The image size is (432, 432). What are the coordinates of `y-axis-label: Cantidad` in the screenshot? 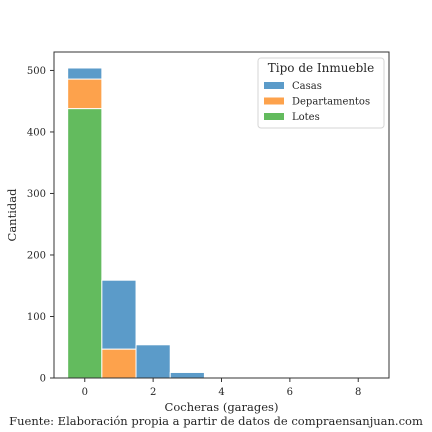 It's located at (12, 215).